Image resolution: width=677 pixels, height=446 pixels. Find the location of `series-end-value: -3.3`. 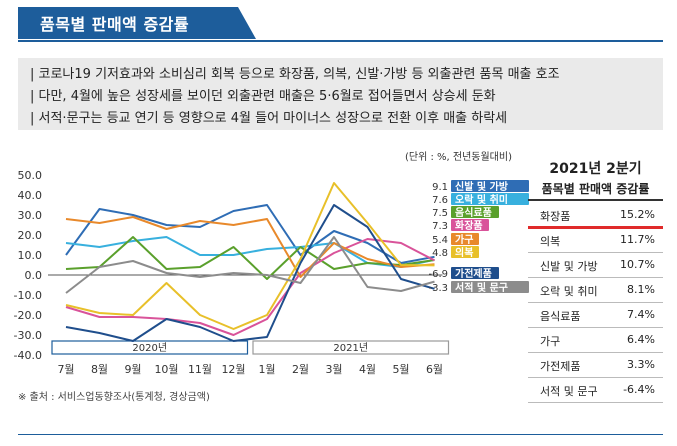

series-end-value: -3.3 is located at coordinates (438, 288).